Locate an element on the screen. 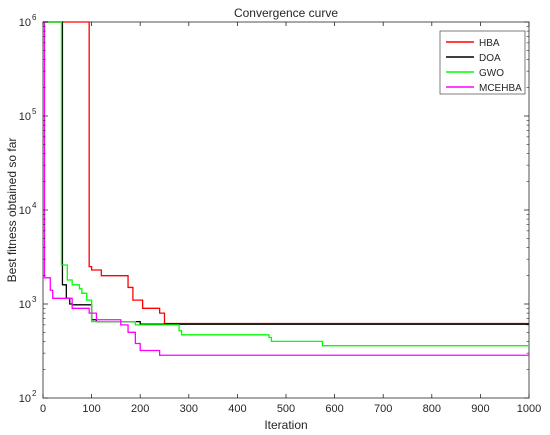 The image size is (550, 435). x-tick-label: 500 is located at coordinates (286, 409).